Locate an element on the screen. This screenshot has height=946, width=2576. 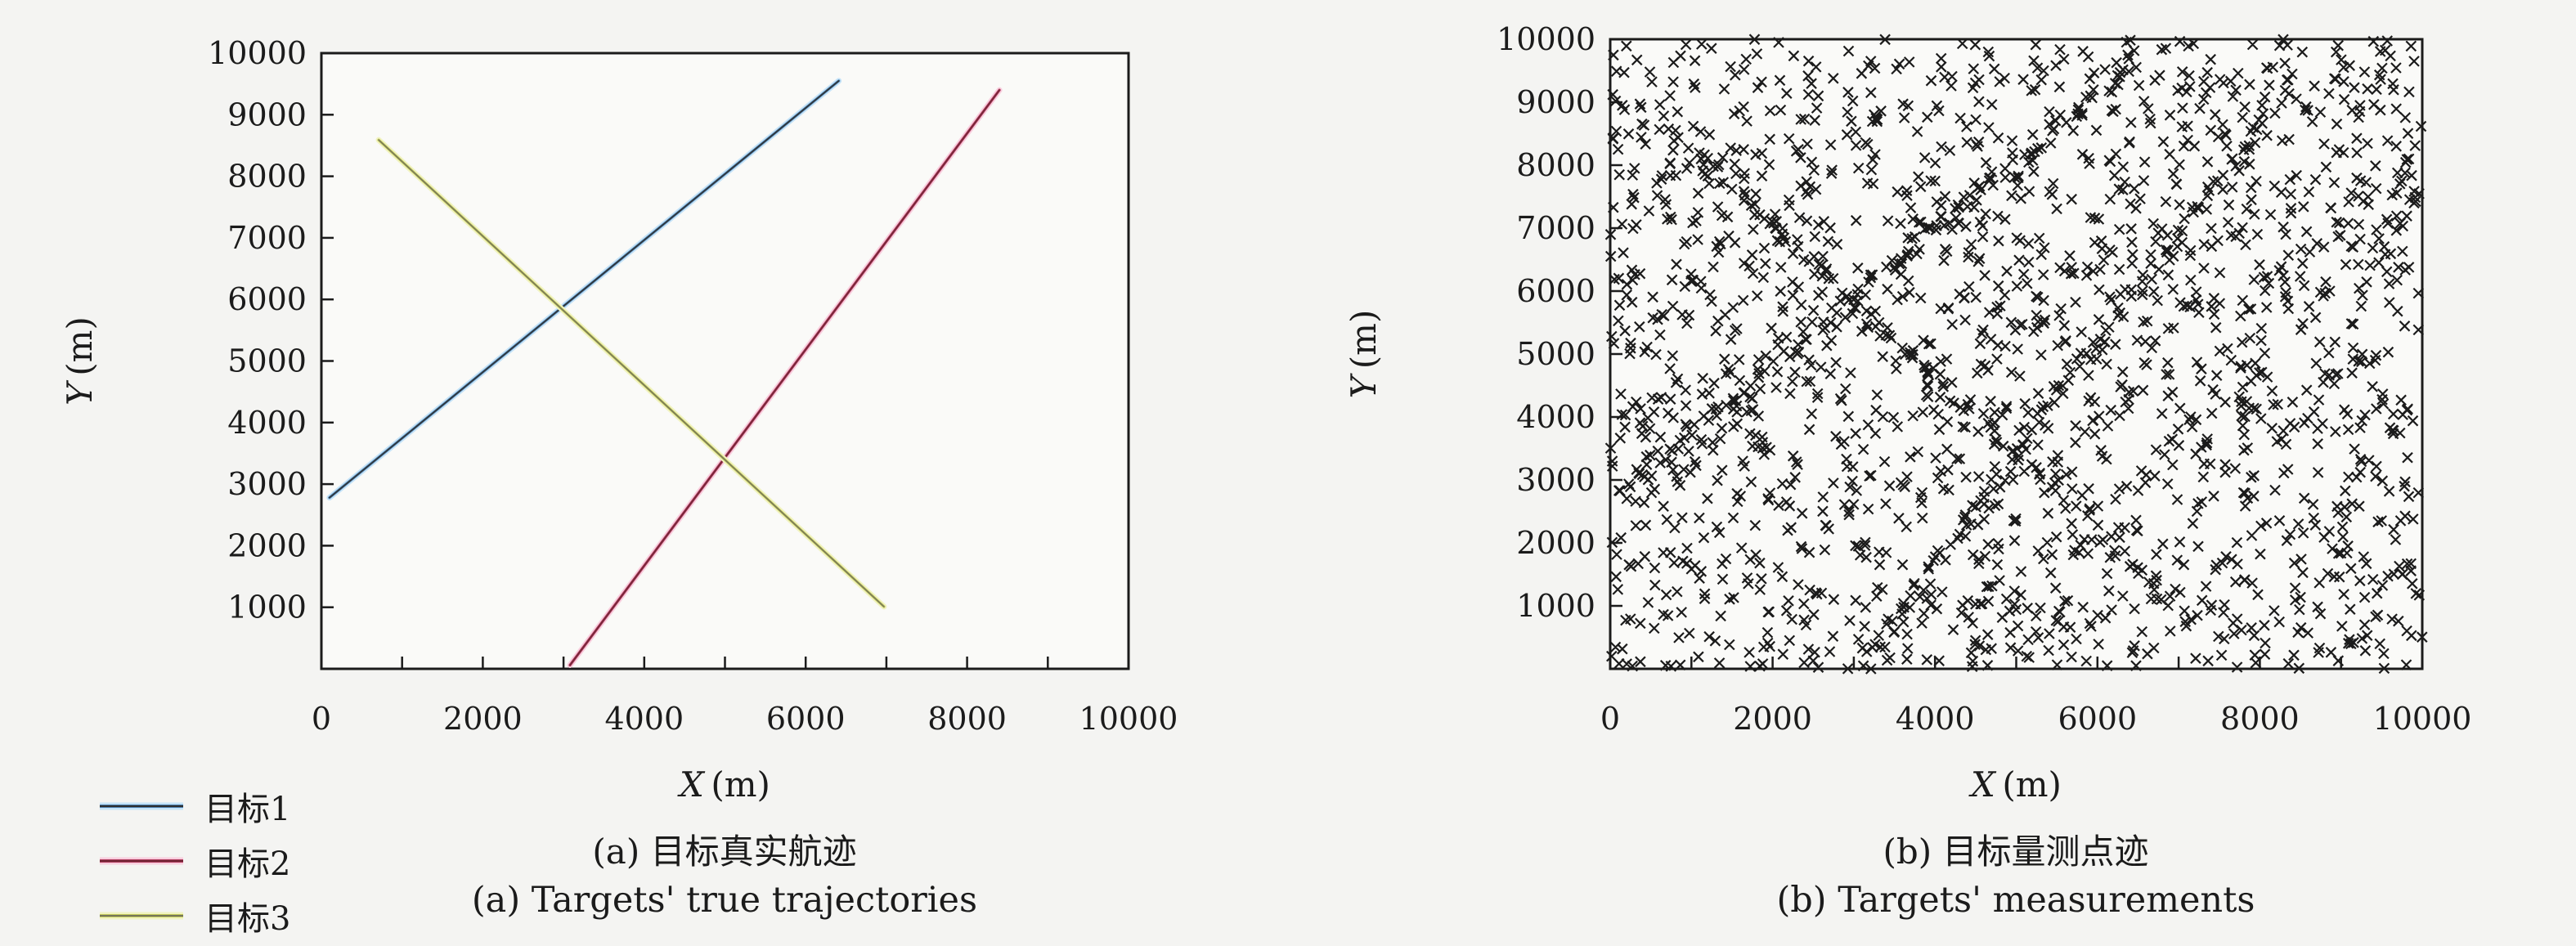
caption-a-chinese: (a) 目标真实航迹 is located at coordinates (724, 852).